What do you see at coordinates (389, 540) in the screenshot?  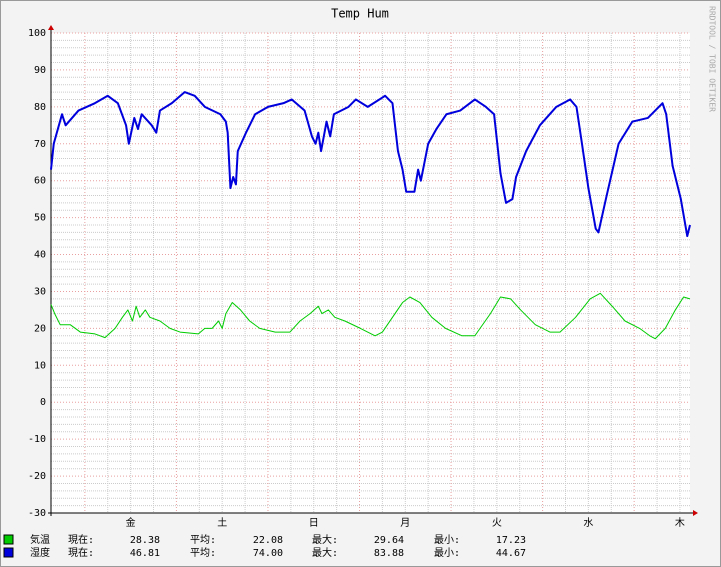 I see `legend-stat-value: 29.64` at bounding box center [389, 540].